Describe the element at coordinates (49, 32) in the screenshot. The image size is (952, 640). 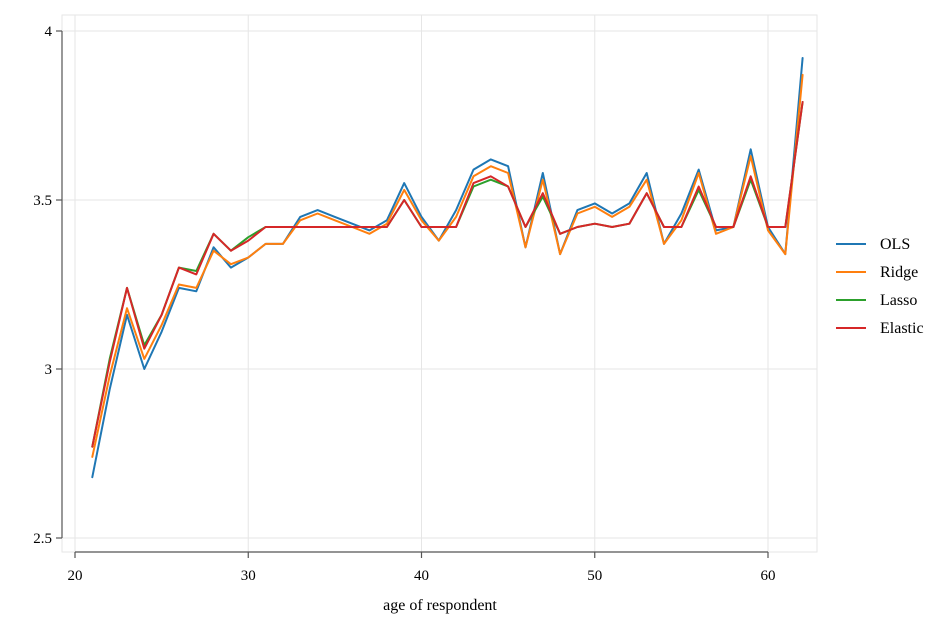
I see `y-tick-label: 4` at that location.